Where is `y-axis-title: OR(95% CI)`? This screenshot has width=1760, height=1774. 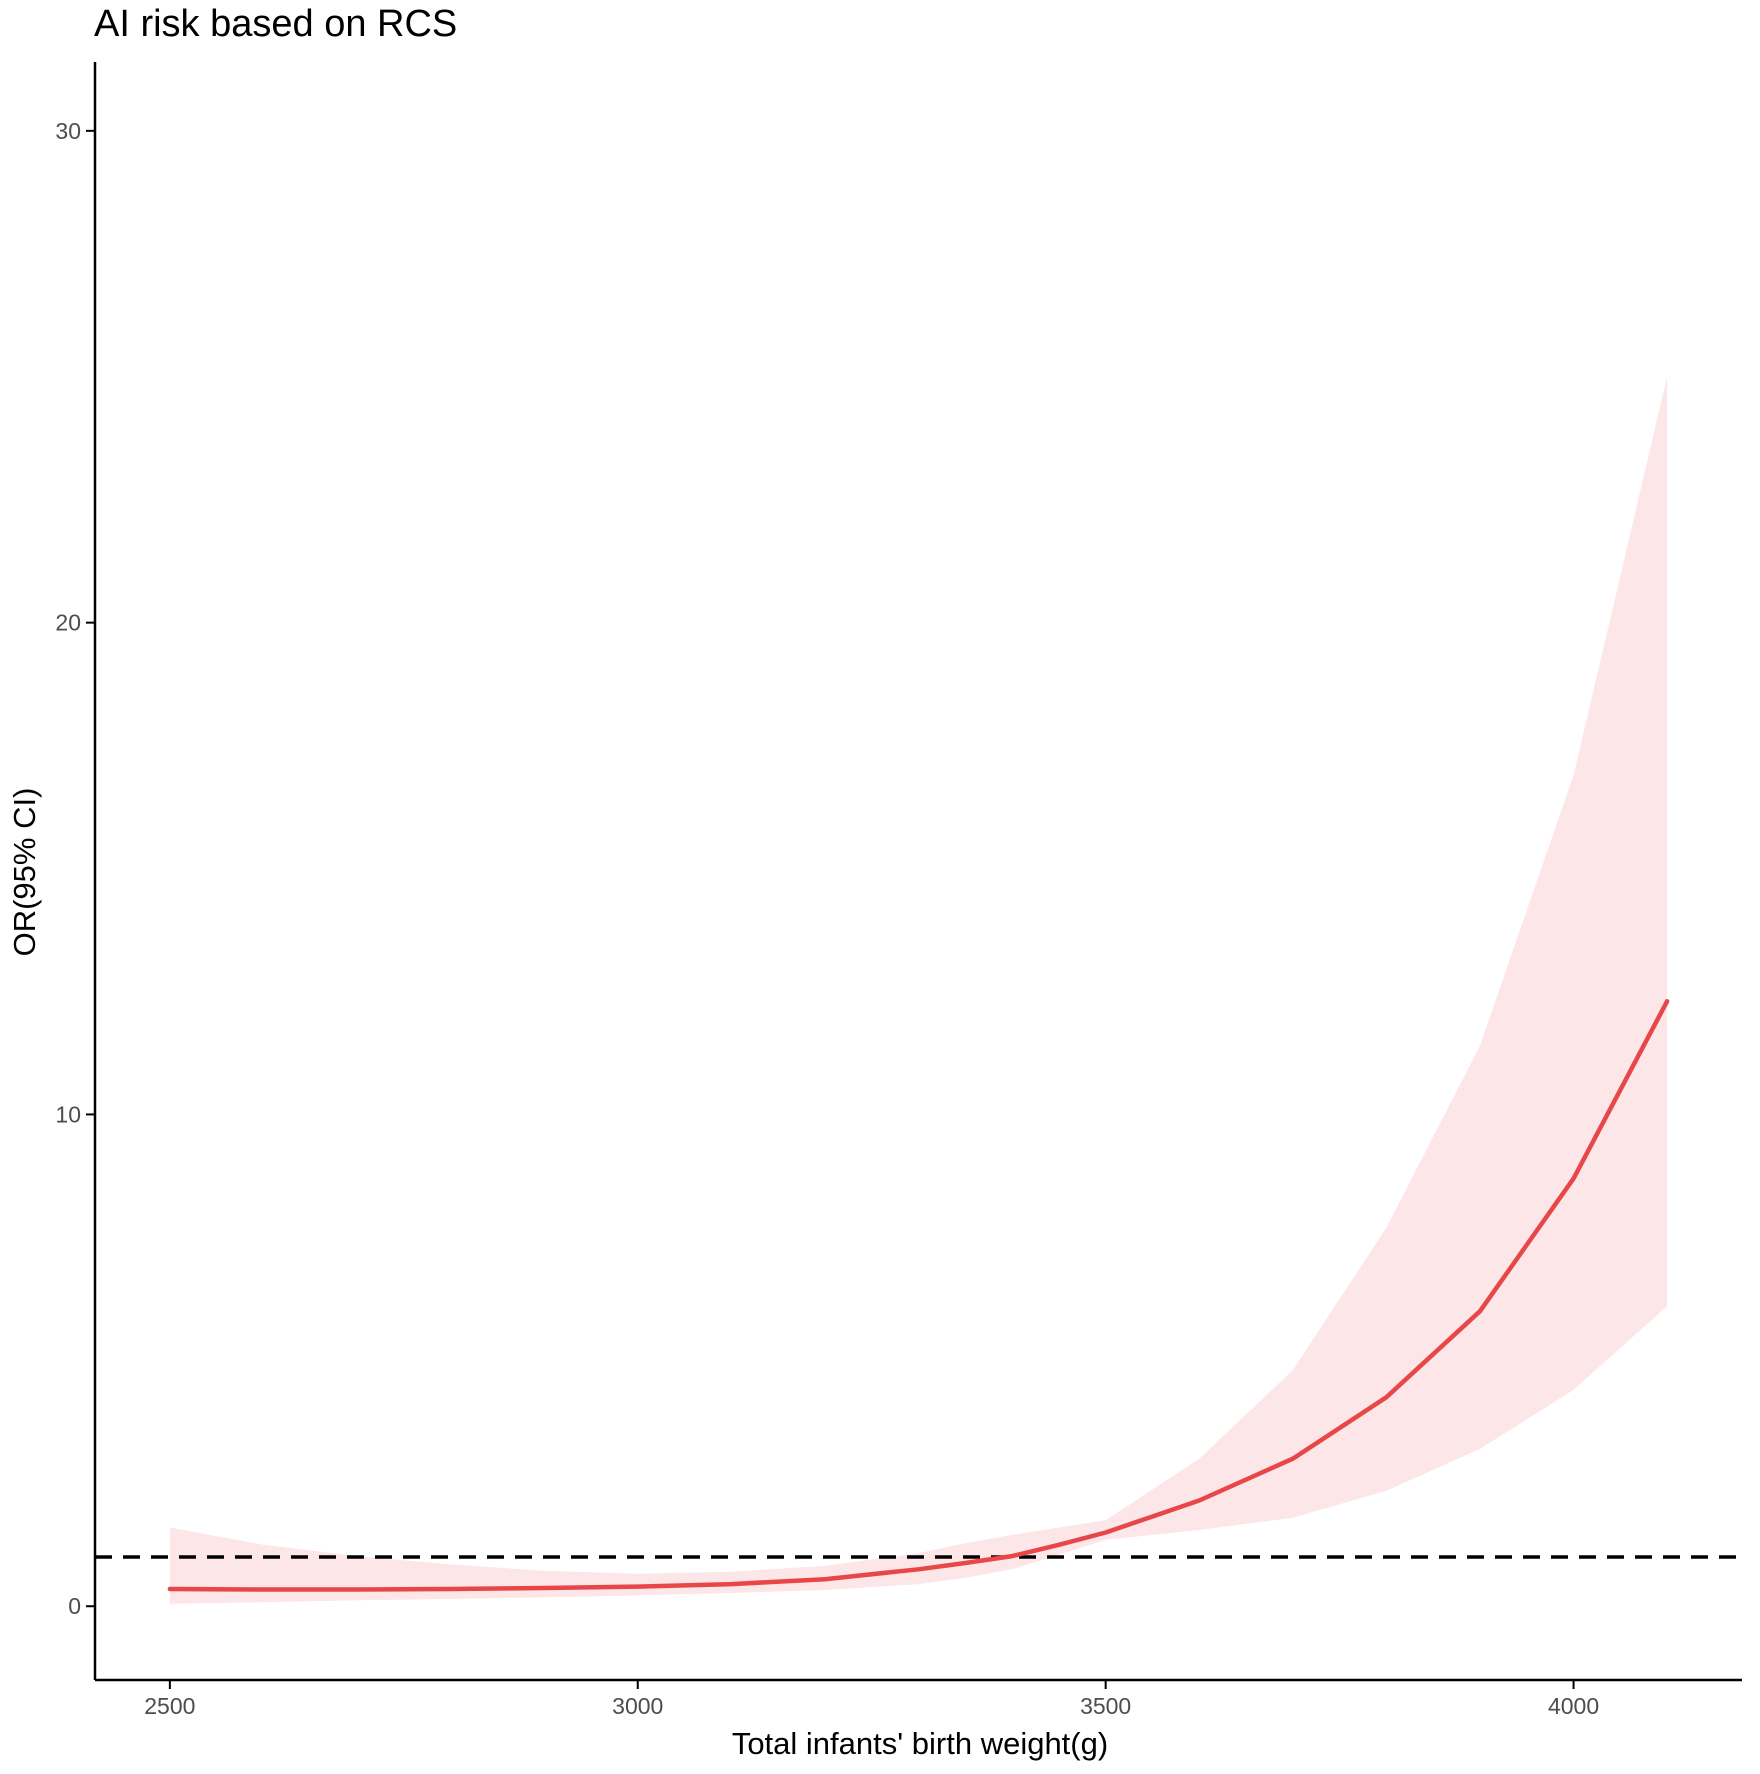
y-axis-title: OR(95% CI) is located at coordinates (24, 872).